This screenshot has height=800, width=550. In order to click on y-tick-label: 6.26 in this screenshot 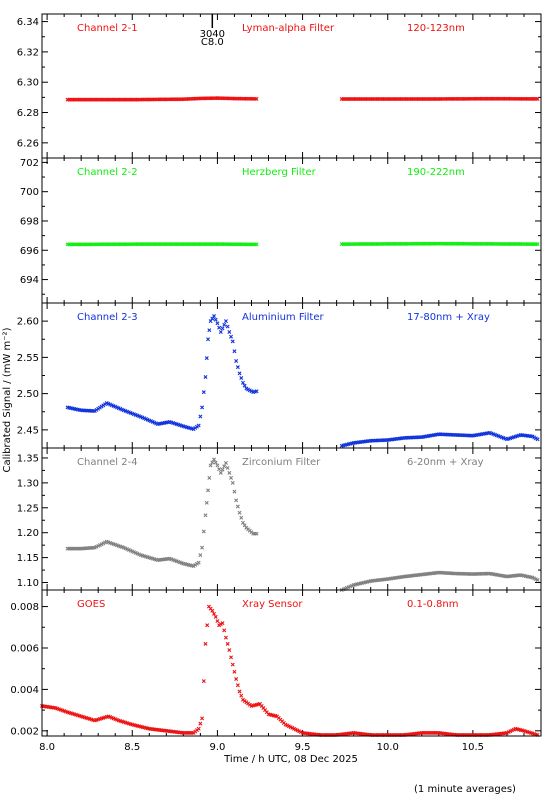, I will do `click(28, 143)`.